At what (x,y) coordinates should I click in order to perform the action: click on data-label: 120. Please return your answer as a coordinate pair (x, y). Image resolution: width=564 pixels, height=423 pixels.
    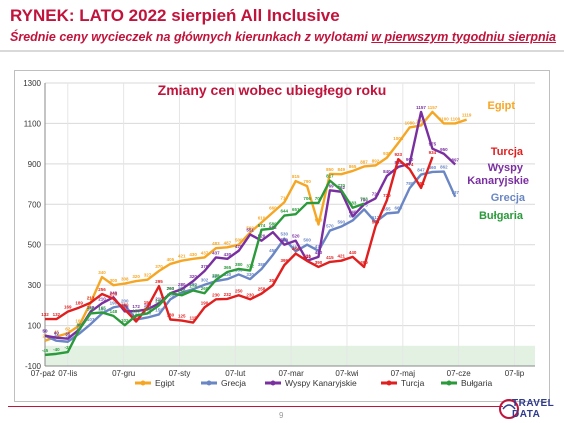
    Looking at the image, I should click on (136, 317).